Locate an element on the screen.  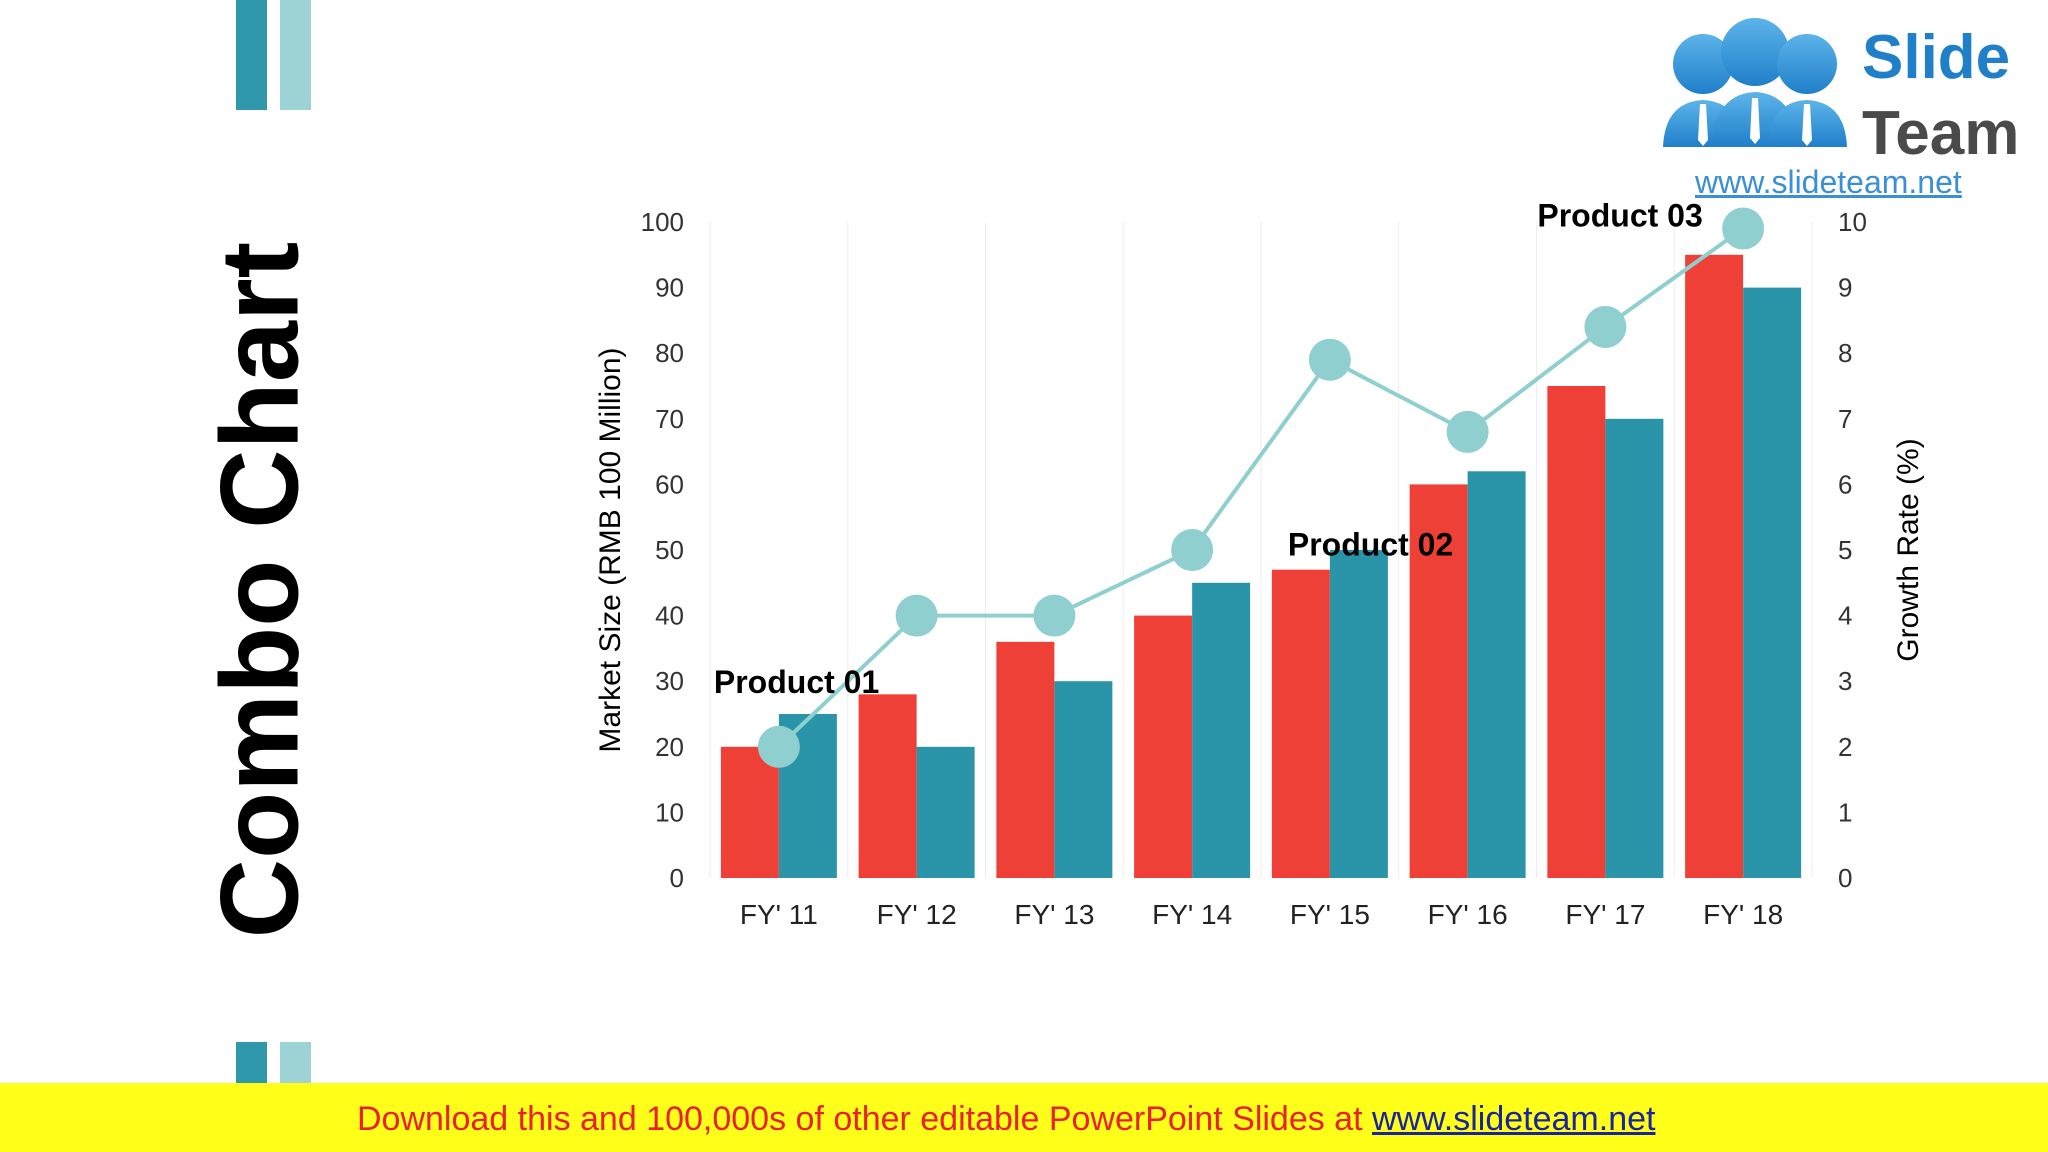
x-tick-label-4: FY' 15 is located at coordinates (1330, 914).